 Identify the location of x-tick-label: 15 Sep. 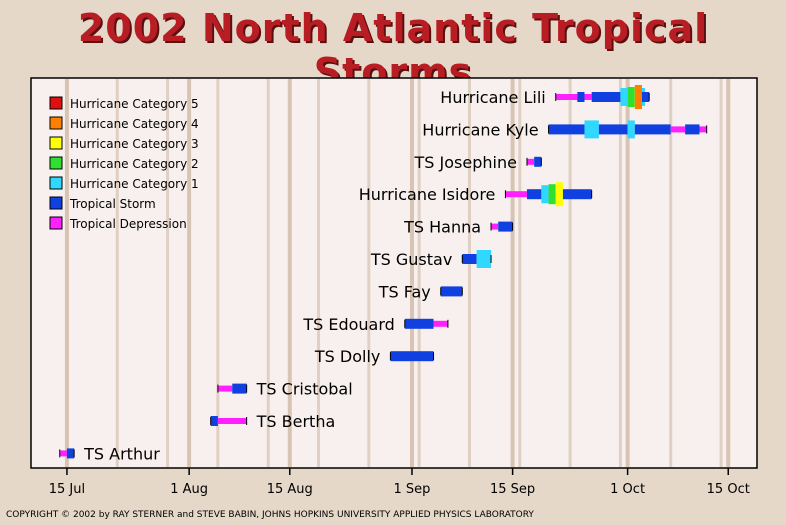
(512, 489).